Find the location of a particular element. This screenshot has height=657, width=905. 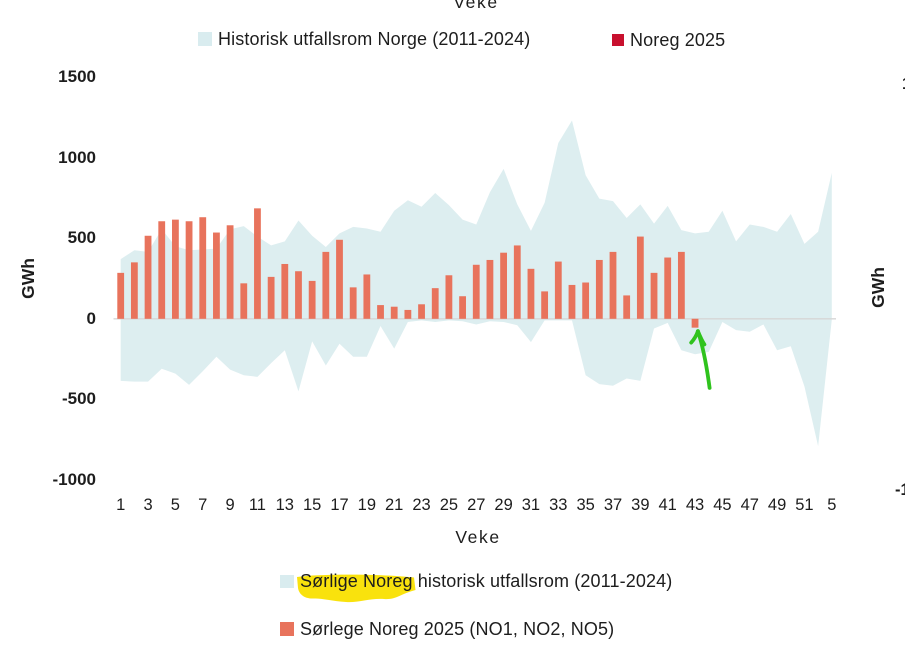

green-arrow-annotation is located at coordinates (700, 359).